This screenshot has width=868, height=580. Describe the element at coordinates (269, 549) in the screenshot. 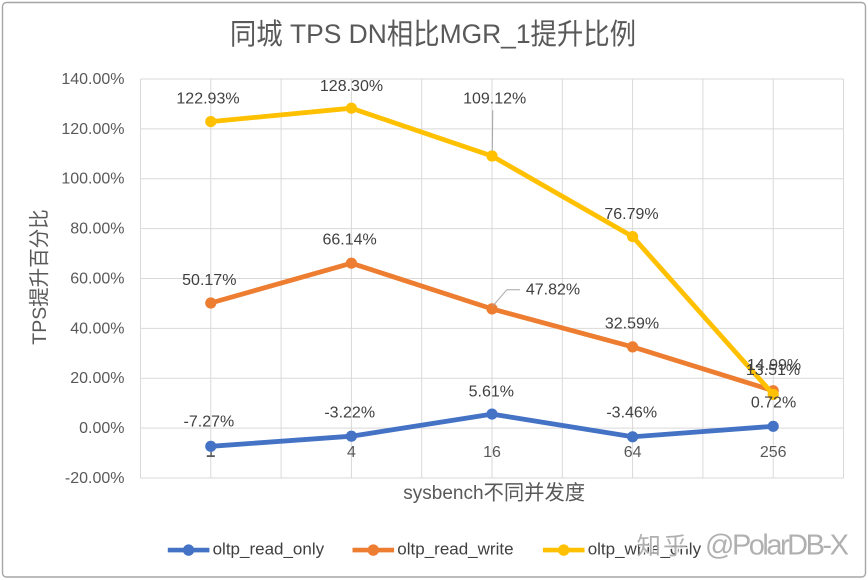

I see `svg-text: oltp_read_only` at that location.